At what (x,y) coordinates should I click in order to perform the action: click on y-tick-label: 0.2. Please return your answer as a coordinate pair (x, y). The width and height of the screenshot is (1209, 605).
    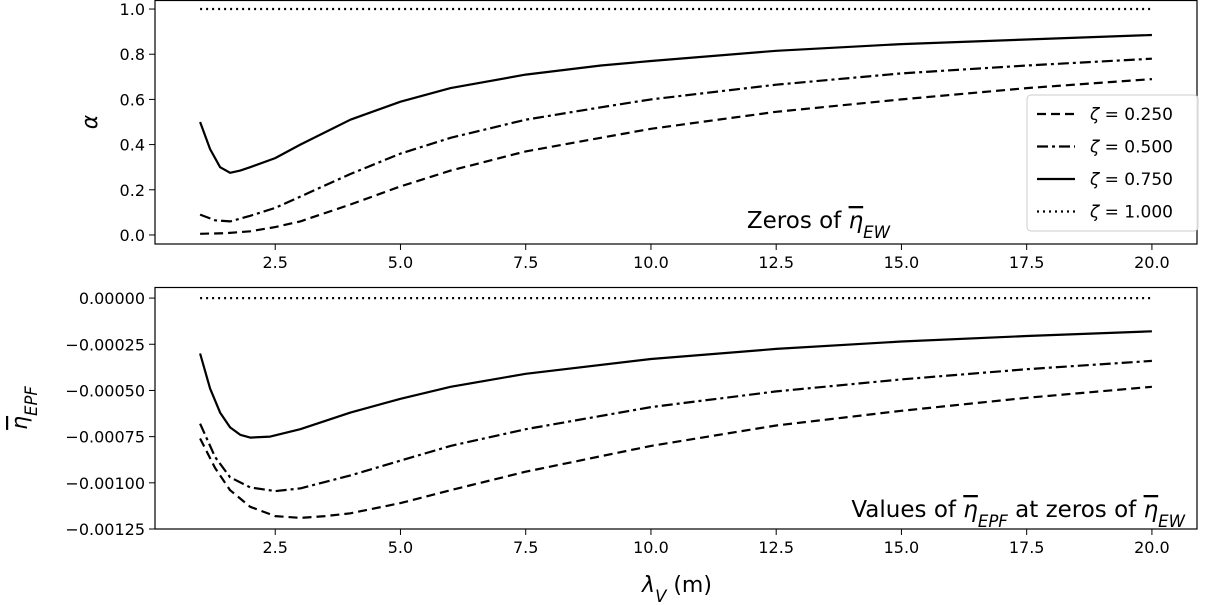
    Looking at the image, I should click on (132, 190).